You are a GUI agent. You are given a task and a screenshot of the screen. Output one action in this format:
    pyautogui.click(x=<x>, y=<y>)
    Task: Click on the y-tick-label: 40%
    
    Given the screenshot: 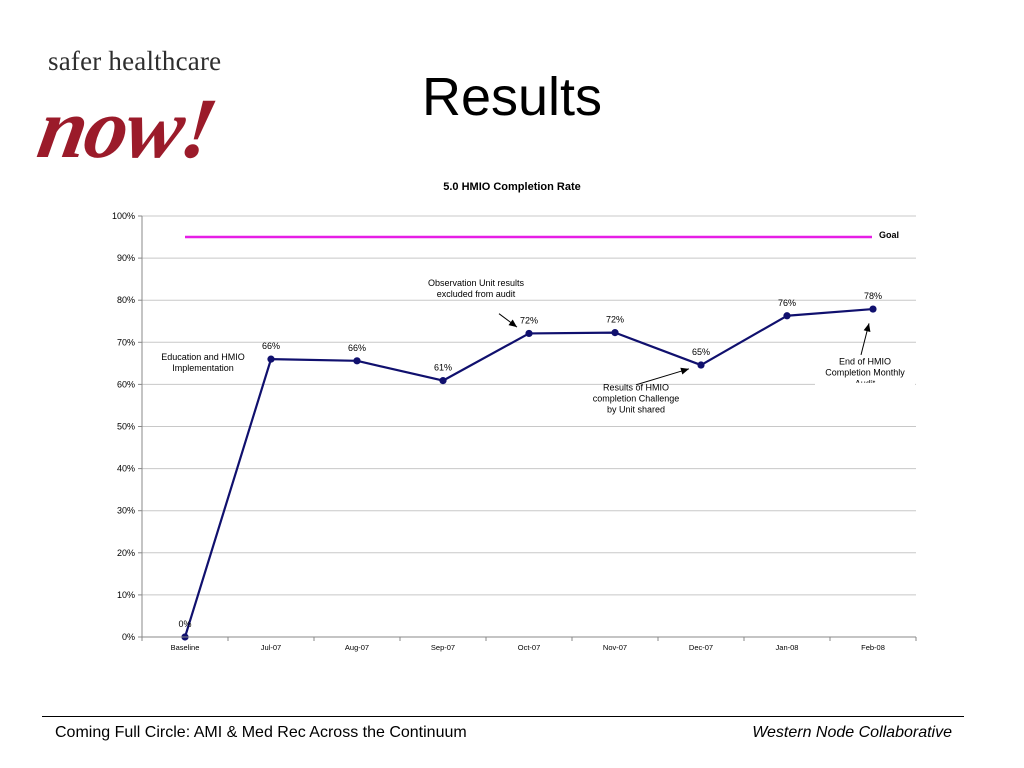 What is the action you would take?
    pyautogui.click(x=126, y=469)
    